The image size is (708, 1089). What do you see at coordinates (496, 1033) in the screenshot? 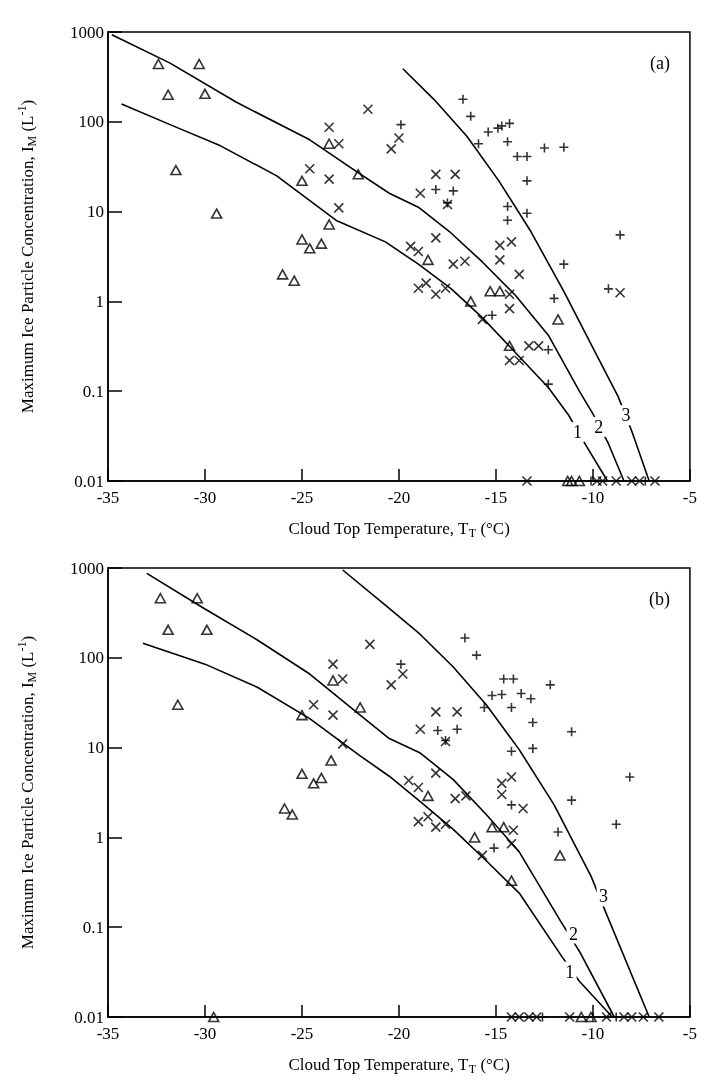
I see `x-tick-label: -15` at bounding box center [496, 1033].